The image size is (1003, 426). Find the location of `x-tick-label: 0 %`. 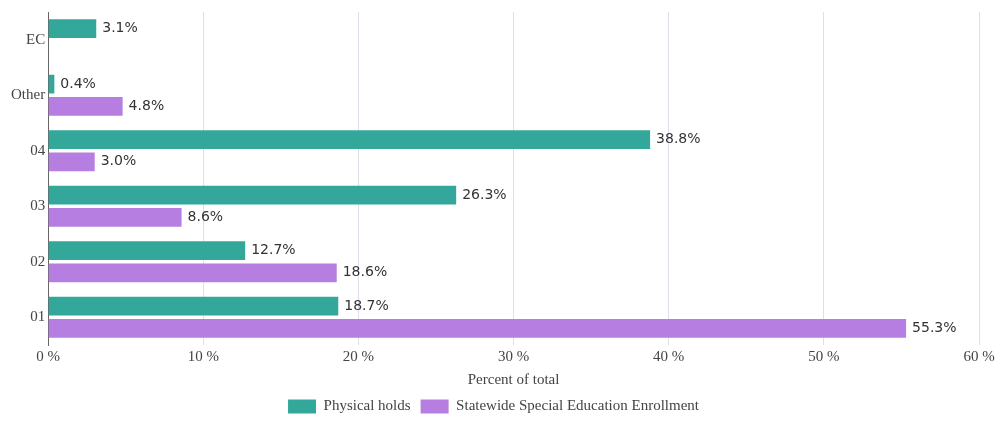

x-tick-label: 0 % is located at coordinates (48, 355).